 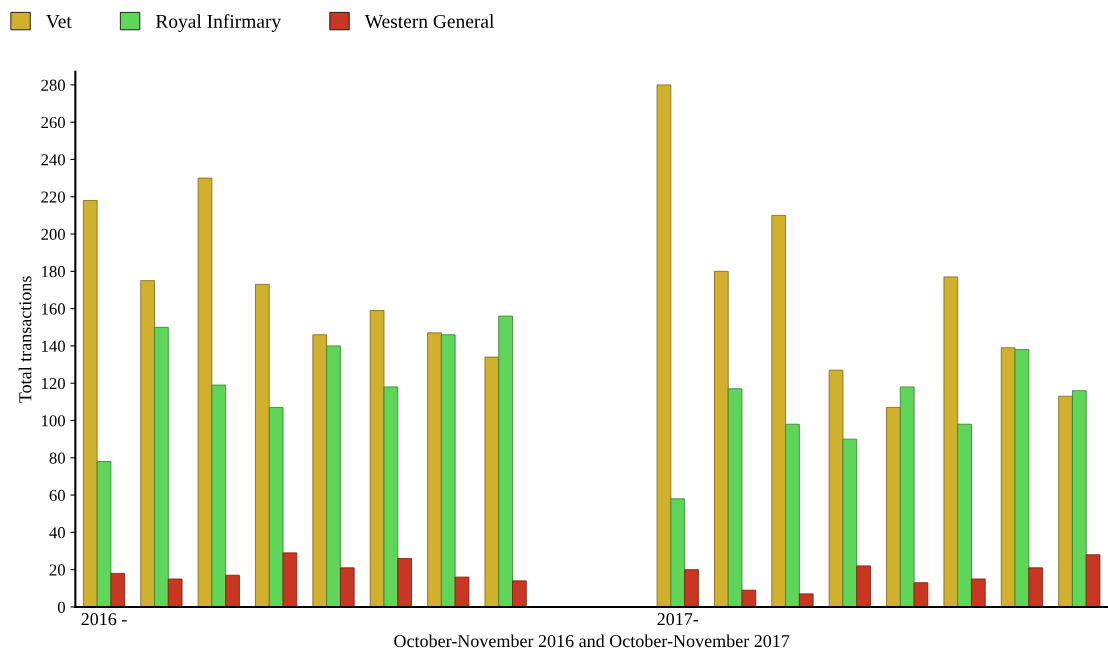 What do you see at coordinates (53, 197) in the screenshot?
I see `y-tick-label: 220` at bounding box center [53, 197].